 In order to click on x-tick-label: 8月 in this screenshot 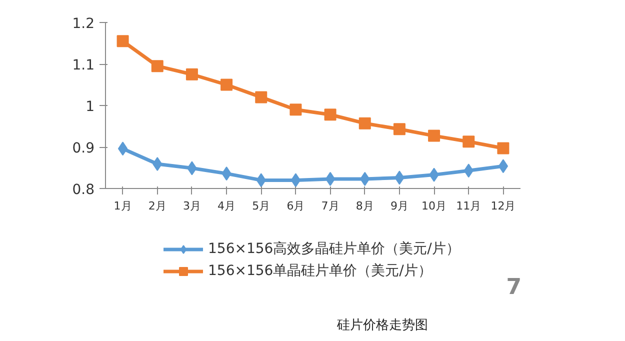, I will do `click(365, 206)`.